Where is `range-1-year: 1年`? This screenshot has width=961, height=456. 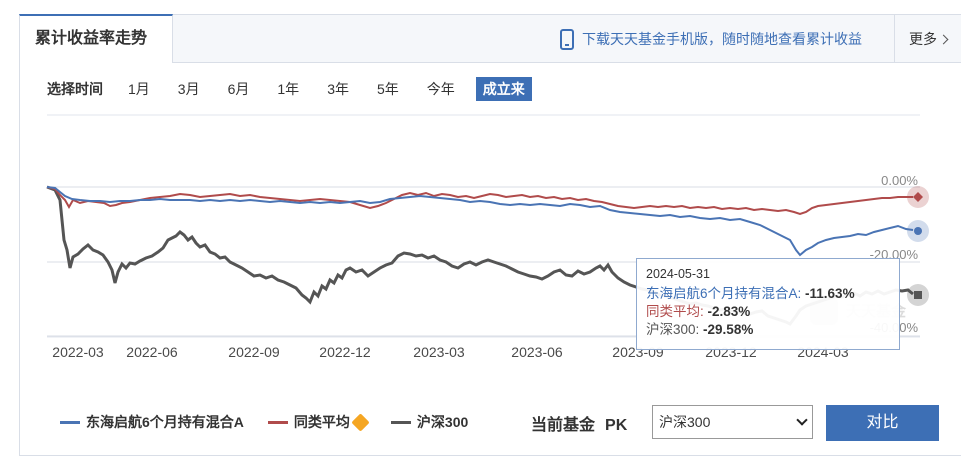 range-1-year: 1年 is located at coordinates (288, 89).